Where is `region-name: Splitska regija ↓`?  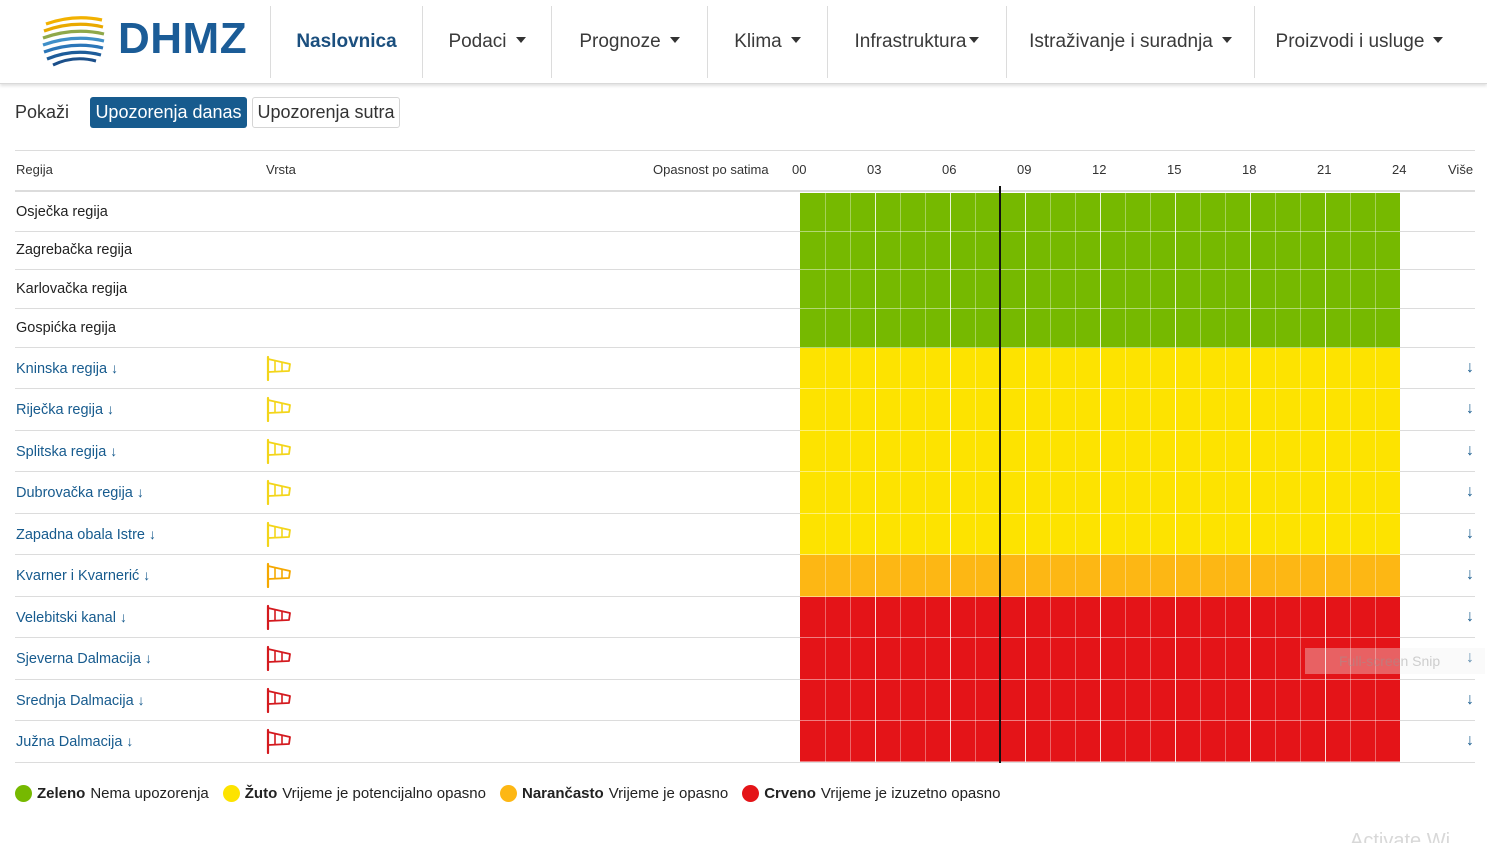 region-name: Splitska regija ↓ is located at coordinates (66, 451).